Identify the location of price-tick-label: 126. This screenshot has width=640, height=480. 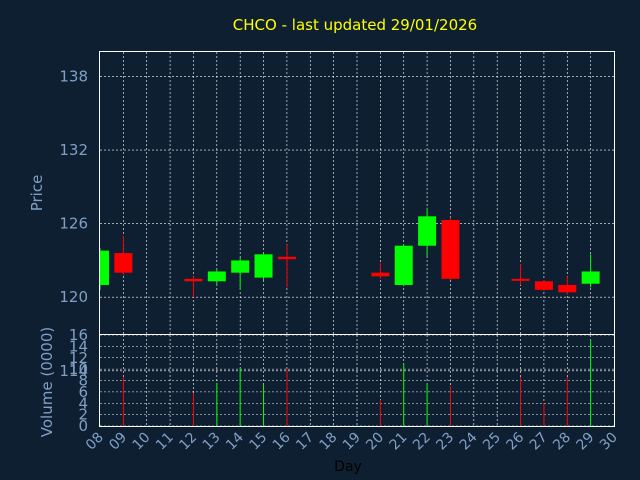
(73, 224).